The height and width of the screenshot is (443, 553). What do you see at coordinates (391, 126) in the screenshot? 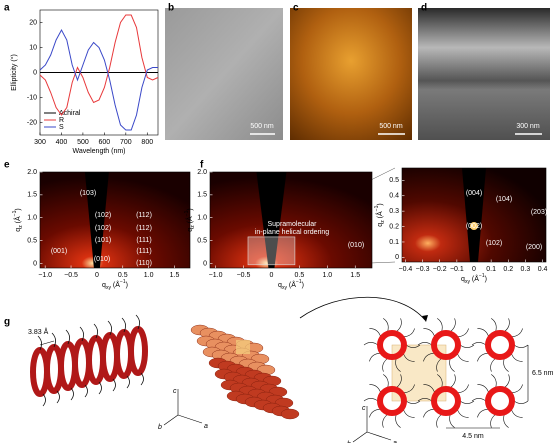
I see `scale-label: 500 nm` at bounding box center [391, 126].